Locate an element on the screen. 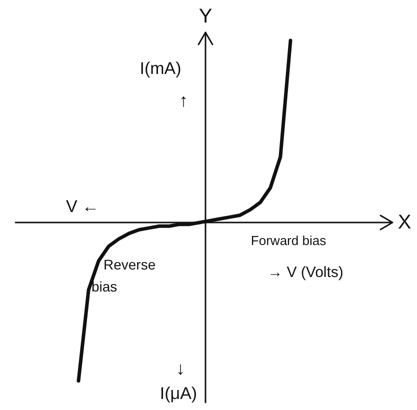 This screenshot has height=410, width=417. annotation: Forward bias is located at coordinates (288, 240).